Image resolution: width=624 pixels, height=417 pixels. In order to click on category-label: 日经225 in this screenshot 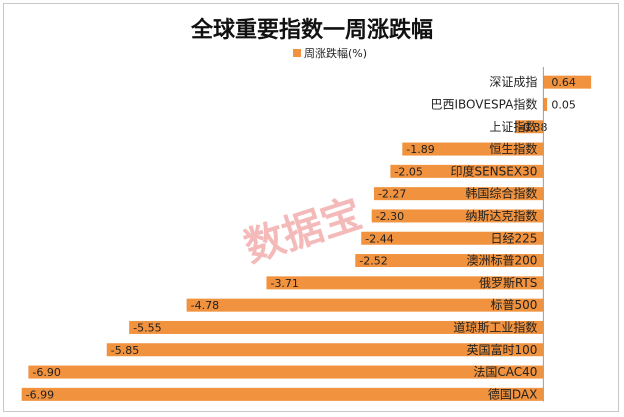, I will do `click(513, 238)`.